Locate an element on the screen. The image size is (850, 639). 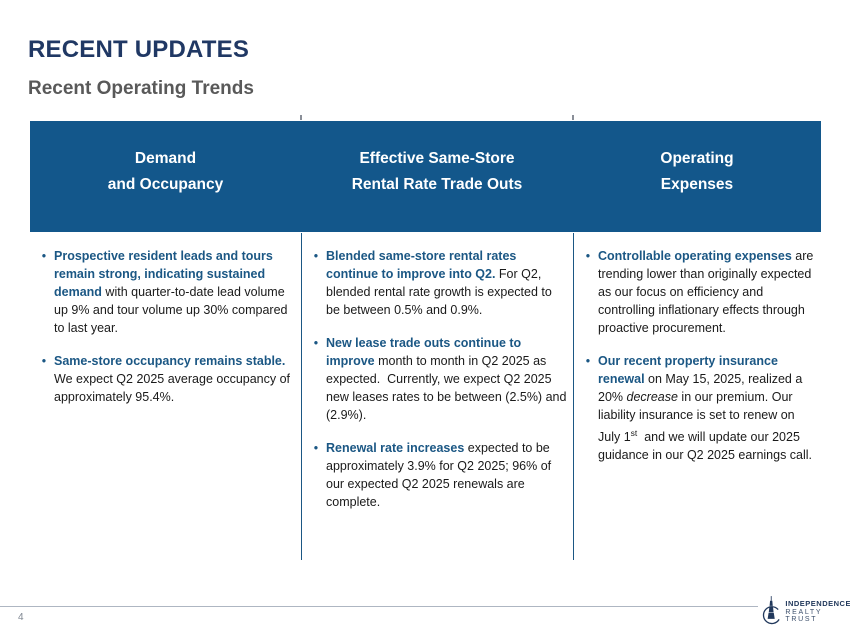
logo-line-realty-trust: REALTY TRUST is located at coordinates (804, 616).